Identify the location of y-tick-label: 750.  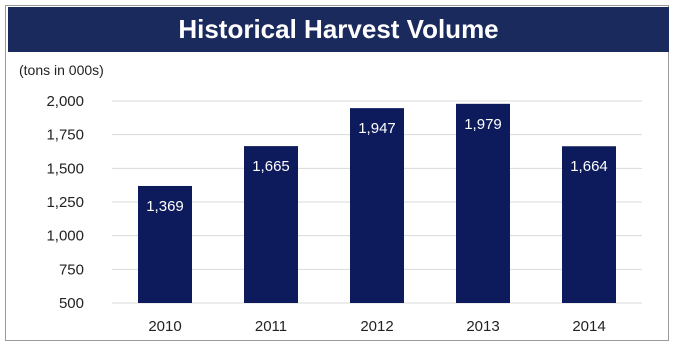
(71, 269).